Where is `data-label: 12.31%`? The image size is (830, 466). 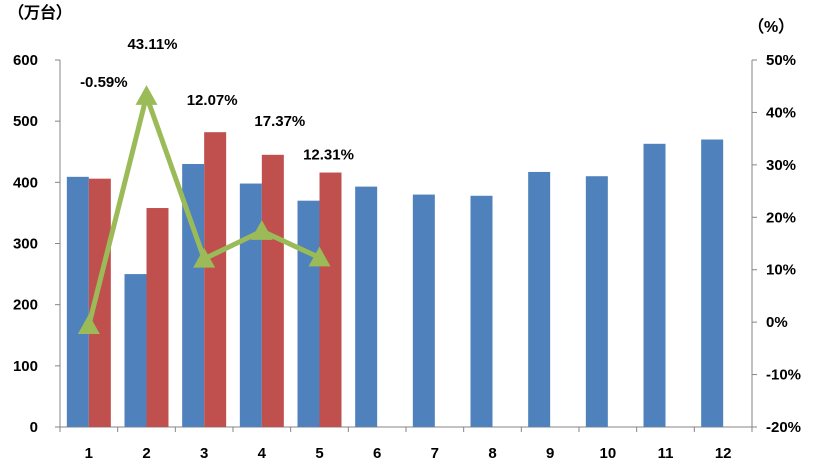 data-label: 12.31% is located at coordinates (328, 155).